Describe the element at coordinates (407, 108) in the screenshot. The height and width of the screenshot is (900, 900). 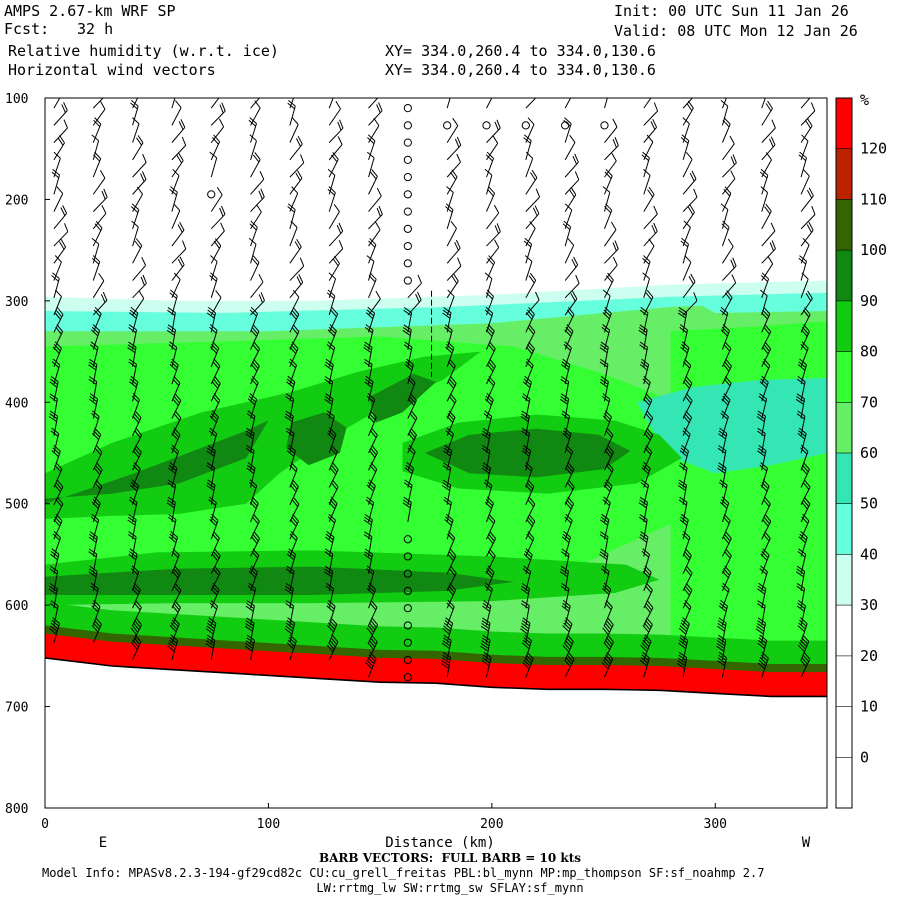
I see `calm-wind-marker` at that location.